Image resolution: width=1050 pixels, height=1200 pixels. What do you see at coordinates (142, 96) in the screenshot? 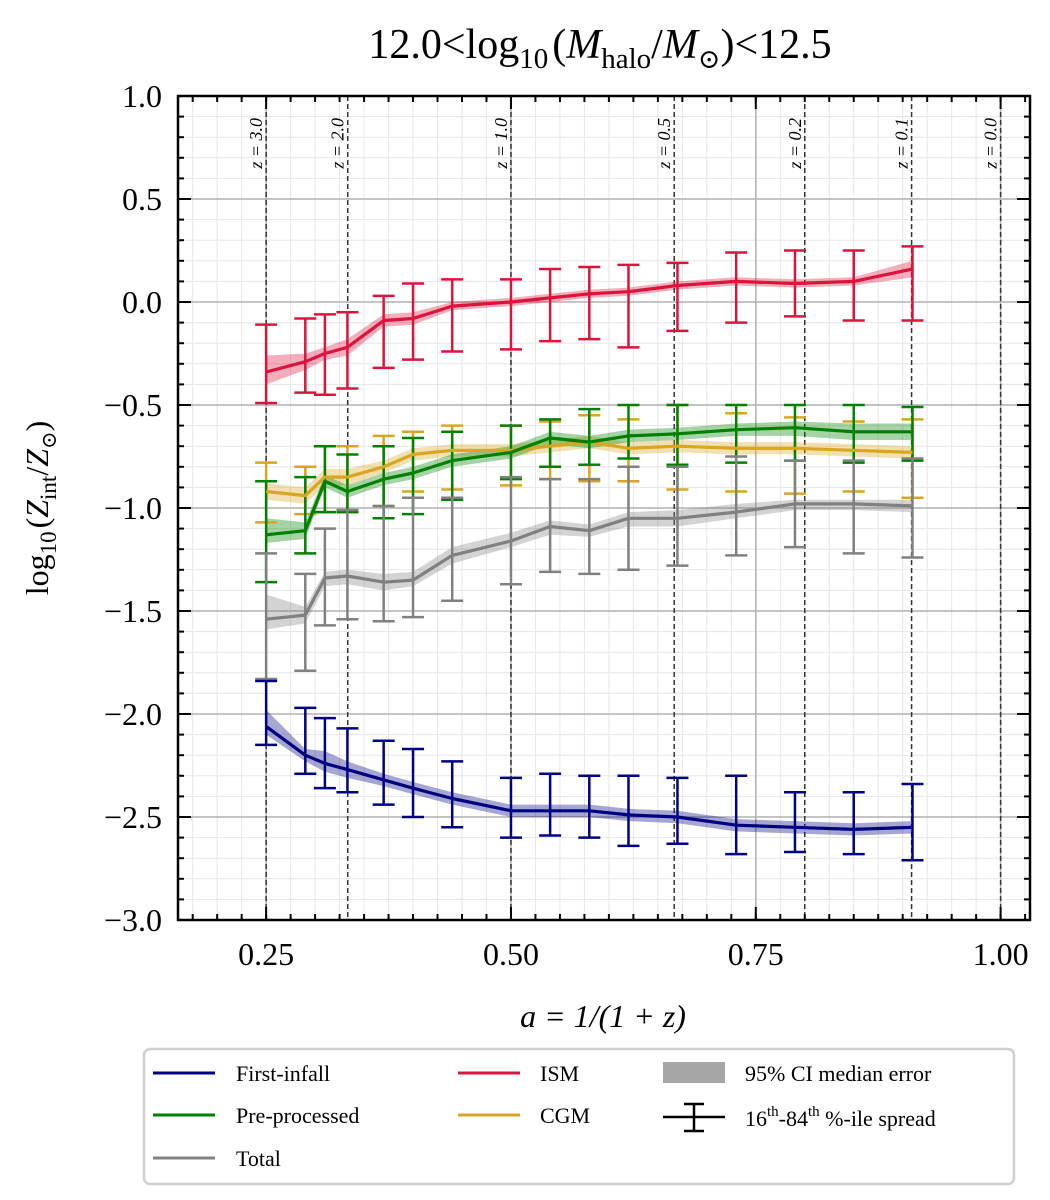
I see `y-tick-label: 1.0` at bounding box center [142, 96].